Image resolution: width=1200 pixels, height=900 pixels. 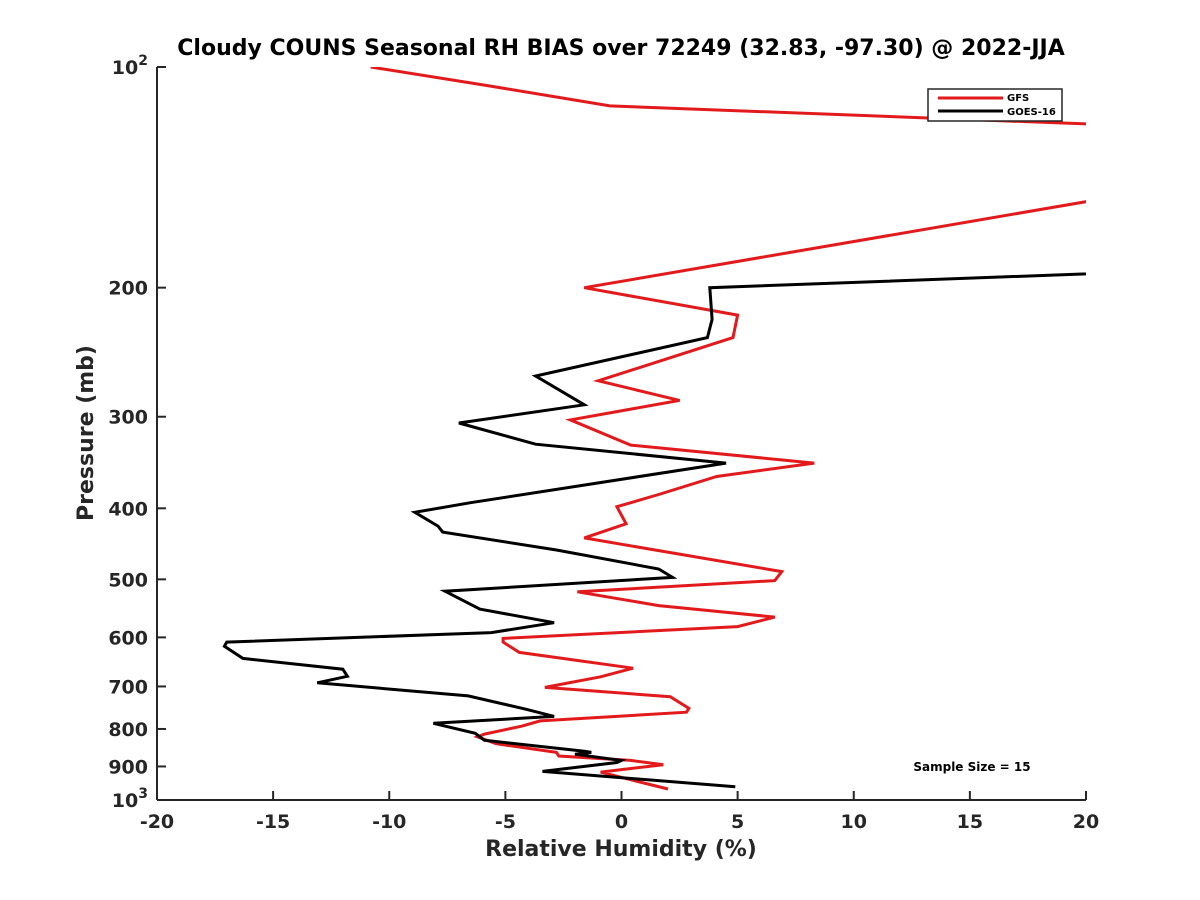 What do you see at coordinates (970, 822) in the screenshot?
I see `x-tick-label: 15` at bounding box center [970, 822].